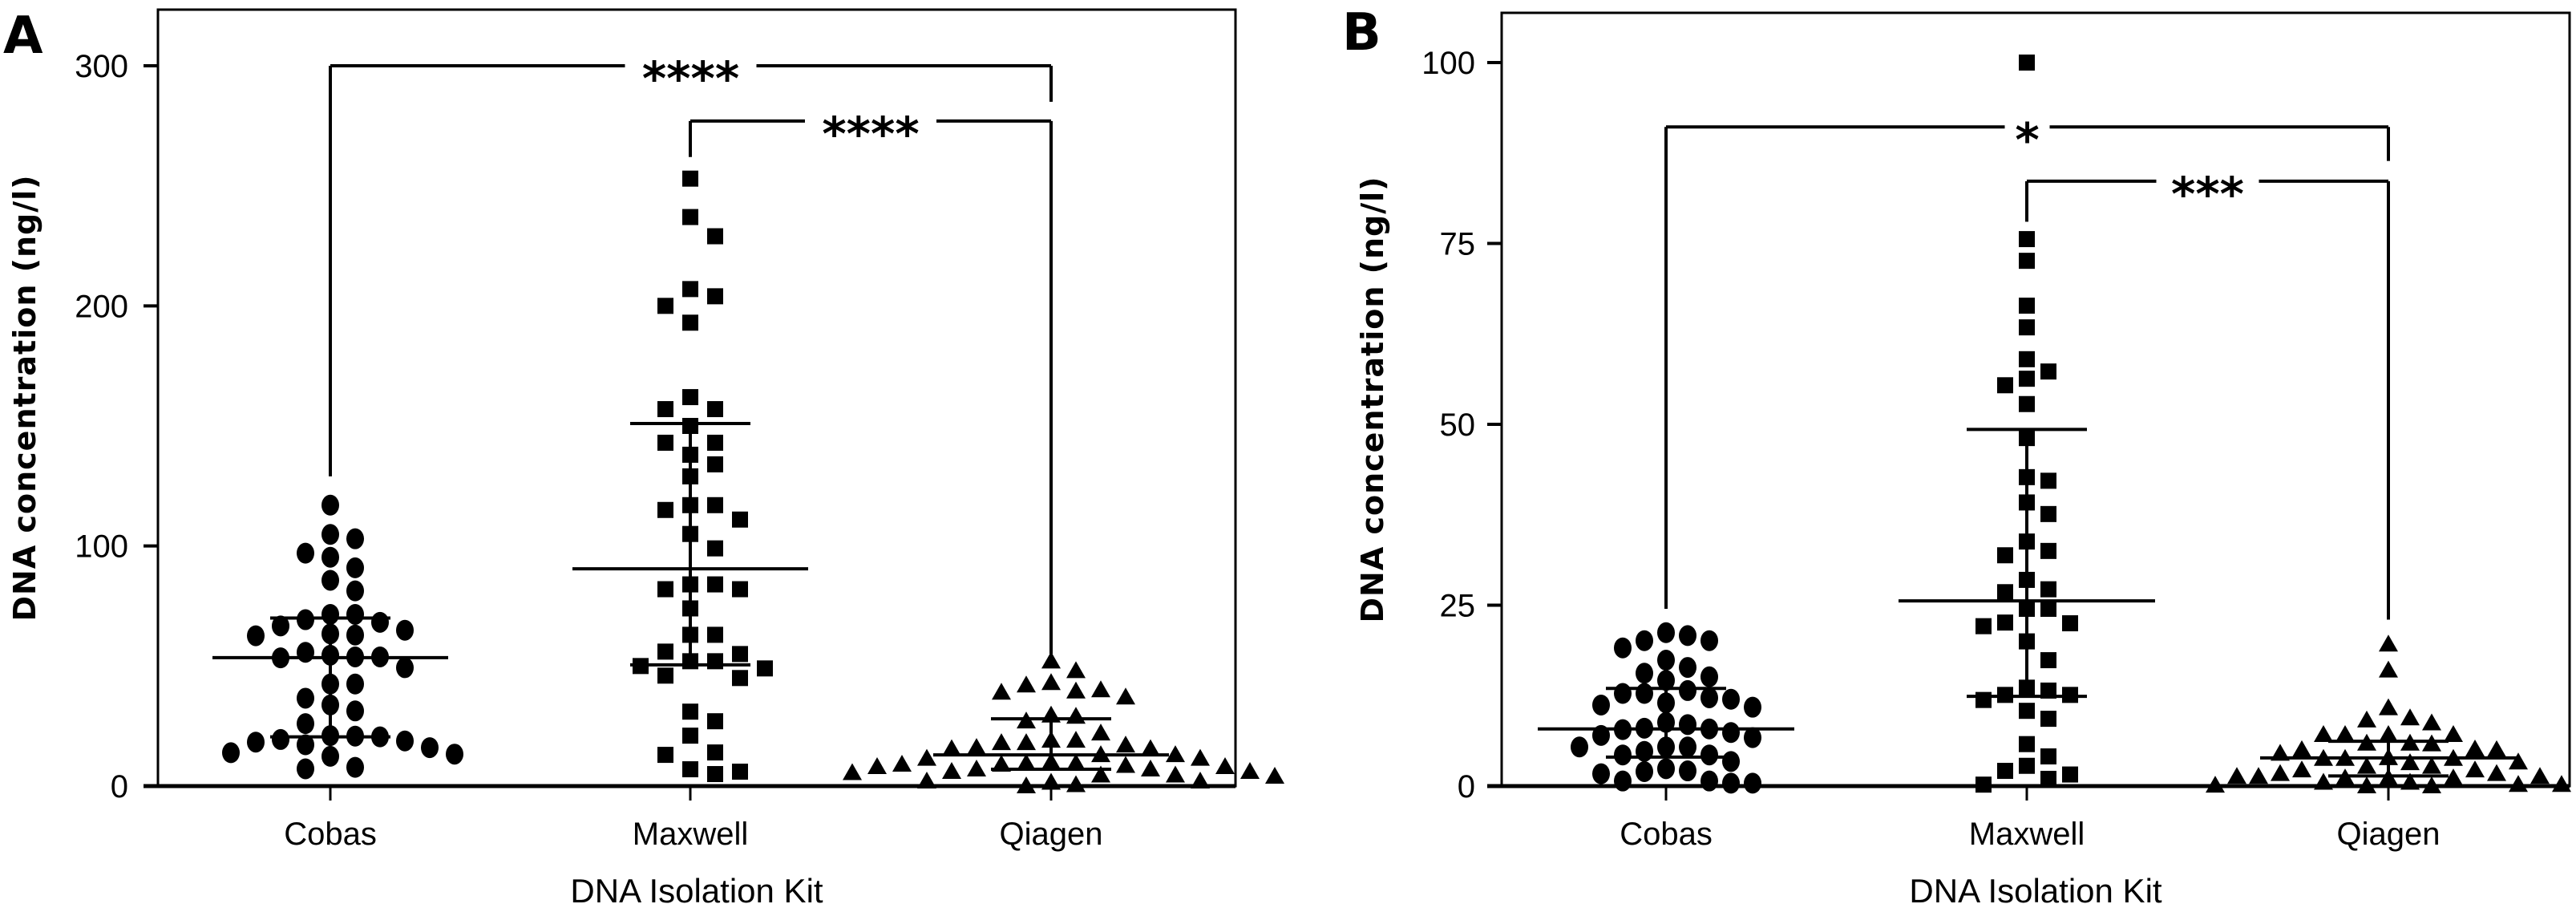  I want to click on panel-a-series-cobas, so click(337, 637).